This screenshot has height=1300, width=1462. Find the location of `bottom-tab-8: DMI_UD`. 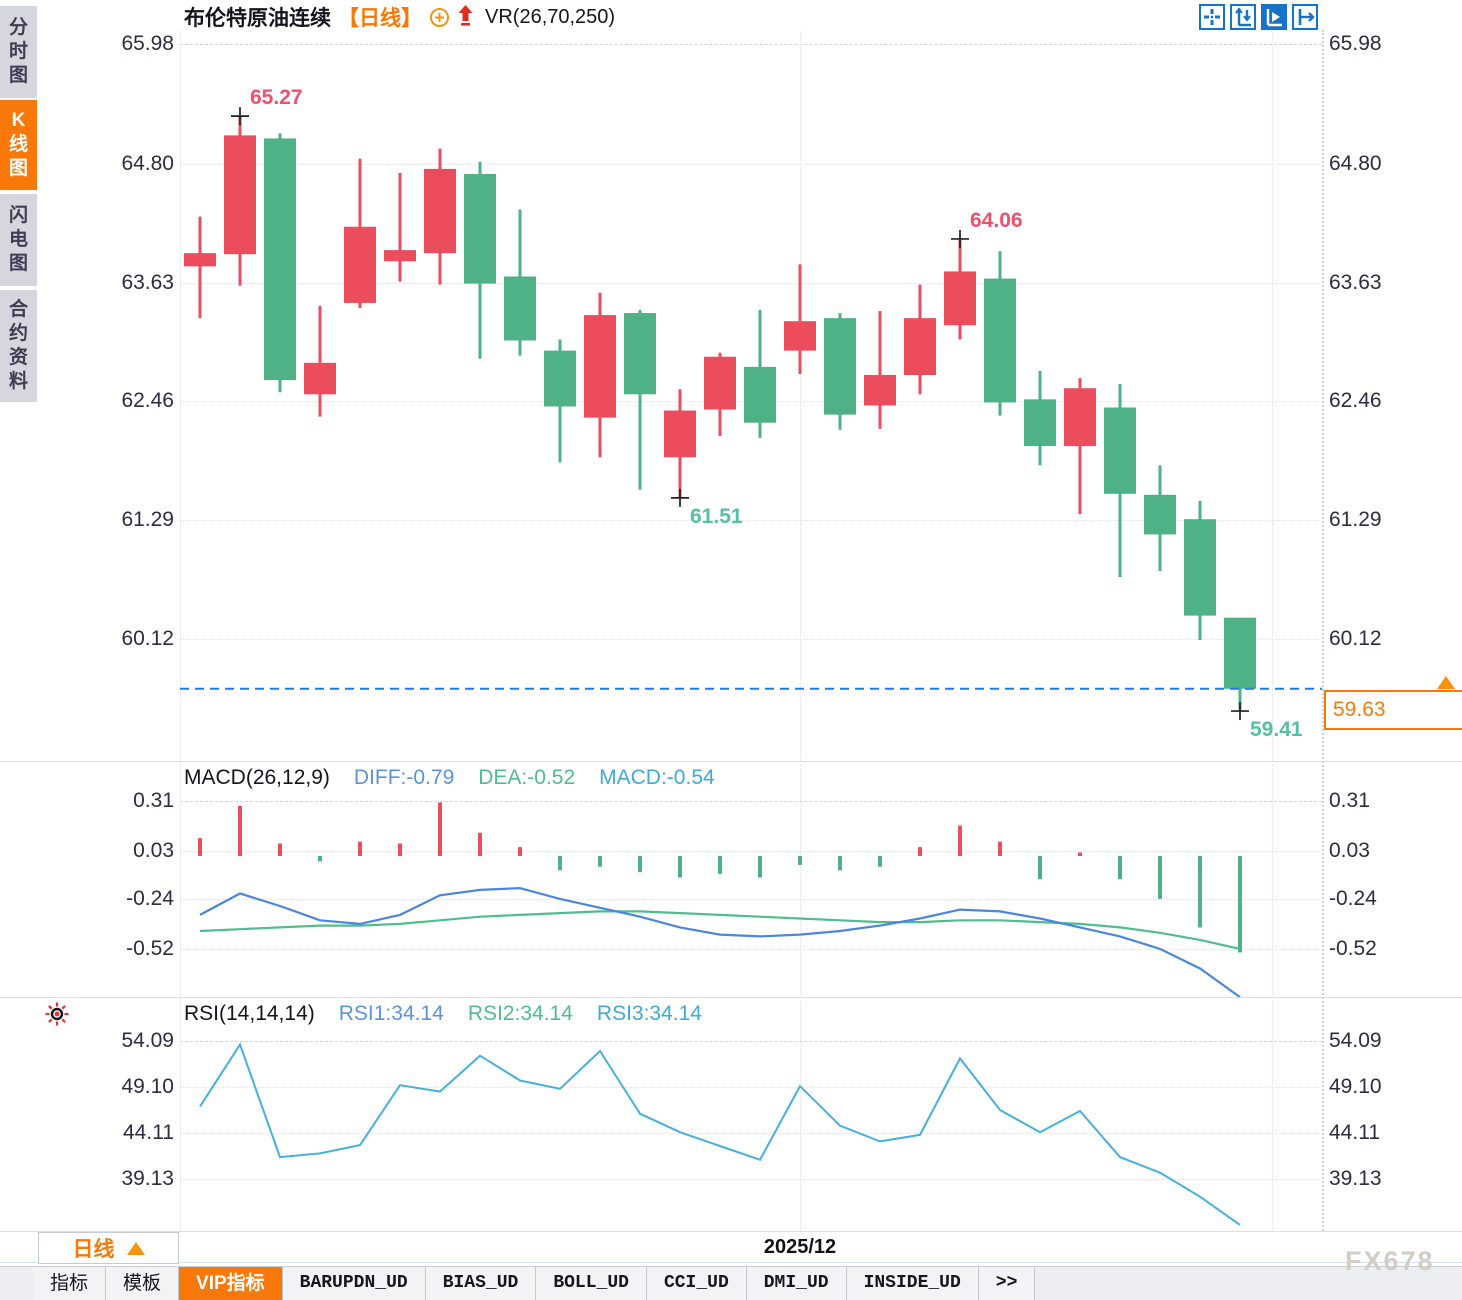

bottom-tab-8: DMI_UD is located at coordinates (796, 1283).